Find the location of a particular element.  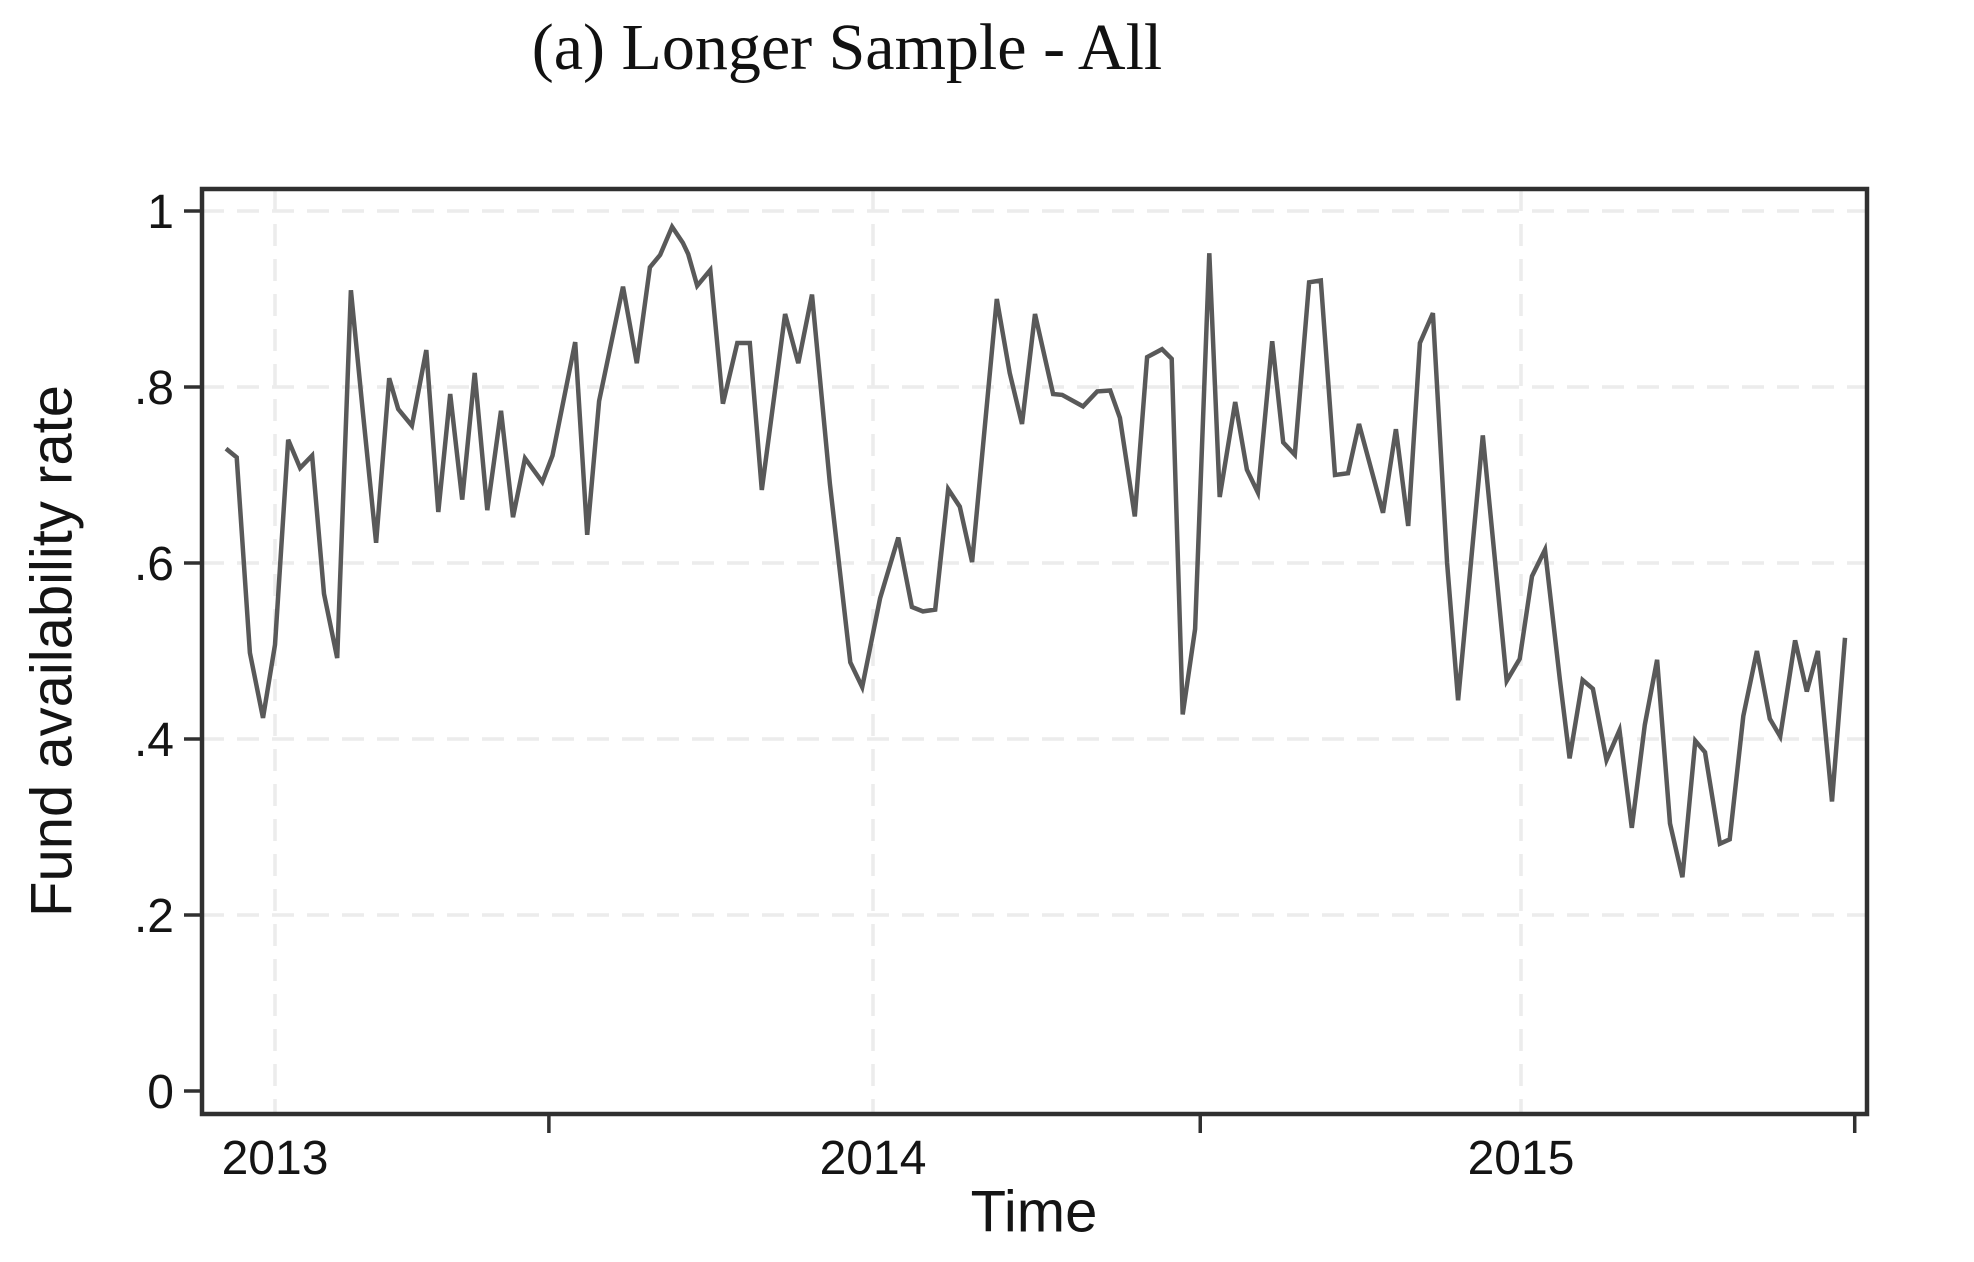

x-tick-label: 2014 is located at coordinates (873, 1158).